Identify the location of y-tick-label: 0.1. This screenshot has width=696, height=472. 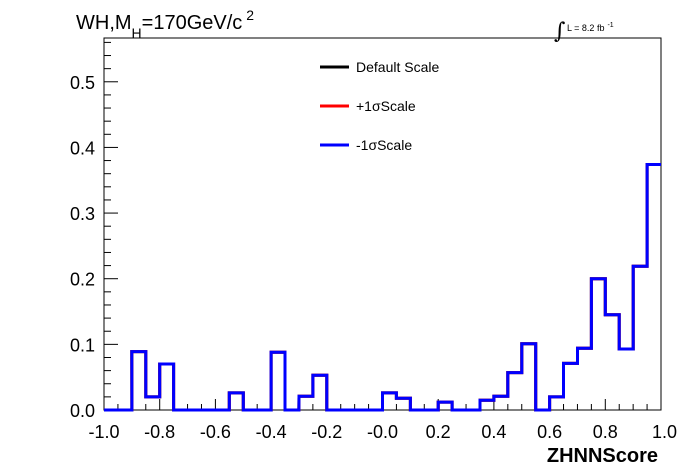
(82, 345).